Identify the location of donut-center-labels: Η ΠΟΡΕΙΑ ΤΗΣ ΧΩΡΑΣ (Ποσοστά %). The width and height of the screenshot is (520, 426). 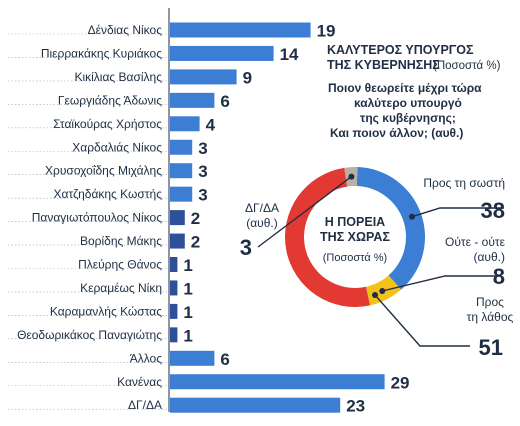
(355, 239).